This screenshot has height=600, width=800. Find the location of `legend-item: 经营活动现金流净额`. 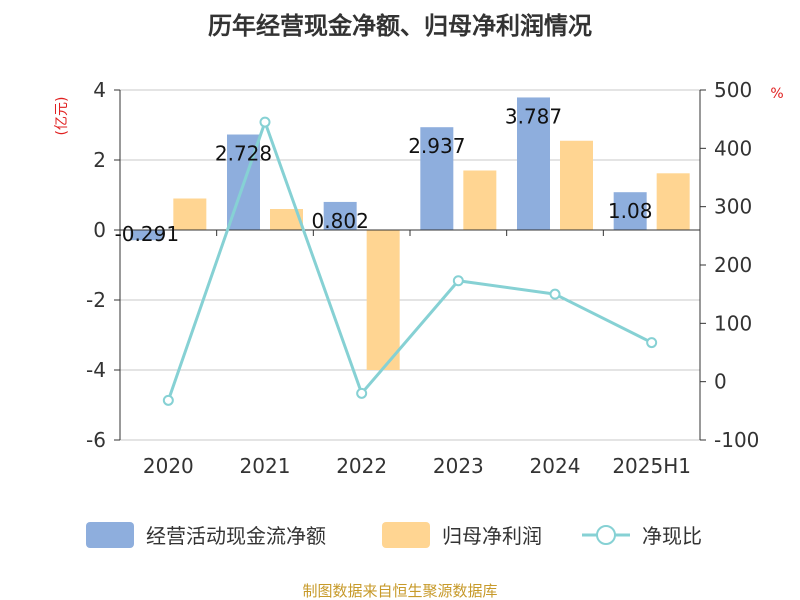

legend-item: 经营活动现金流净额 is located at coordinates (206, 535).